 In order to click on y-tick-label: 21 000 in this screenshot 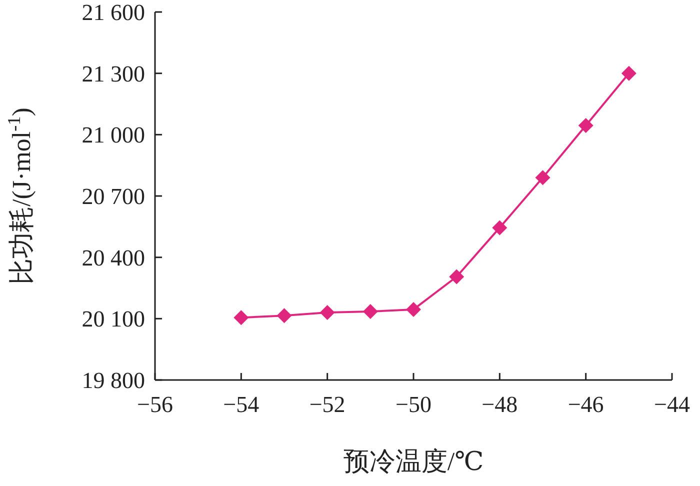, I will do `click(113, 135)`.